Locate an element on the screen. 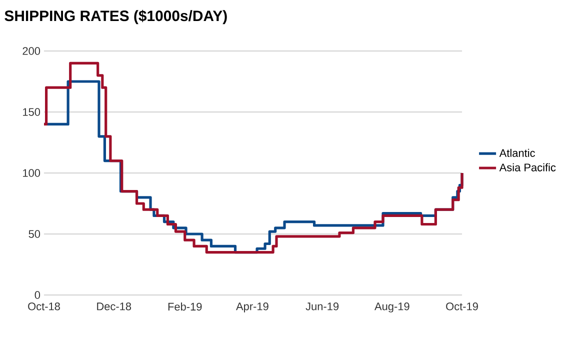 Image resolution: width=576 pixels, height=359 pixels. x-tick-label: Aug-19 is located at coordinates (392, 307).